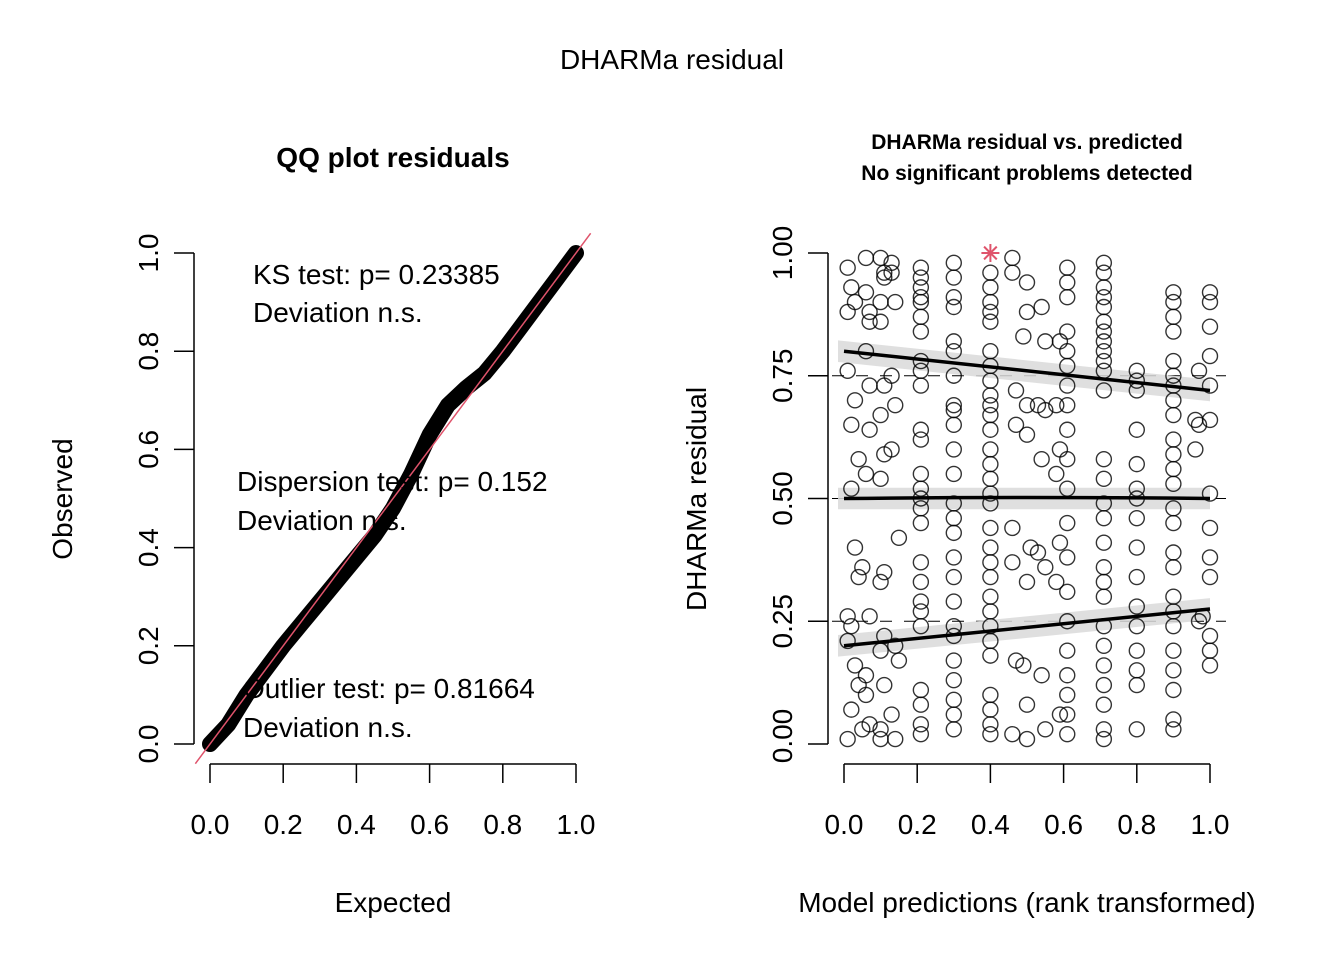 The image size is (1344, 960). Describe the element at coordinates (990, 824) in the screenshot. I see `residual-x-tick-label: 0.4` at that location.